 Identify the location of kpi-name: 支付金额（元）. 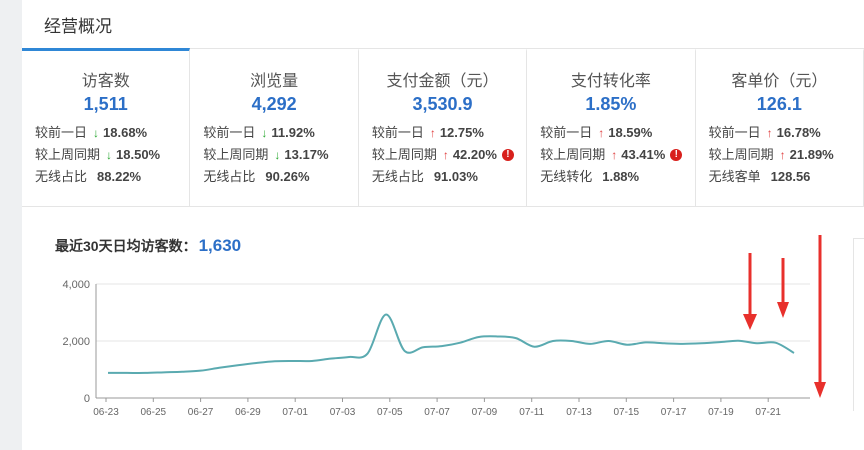
(442, 81).